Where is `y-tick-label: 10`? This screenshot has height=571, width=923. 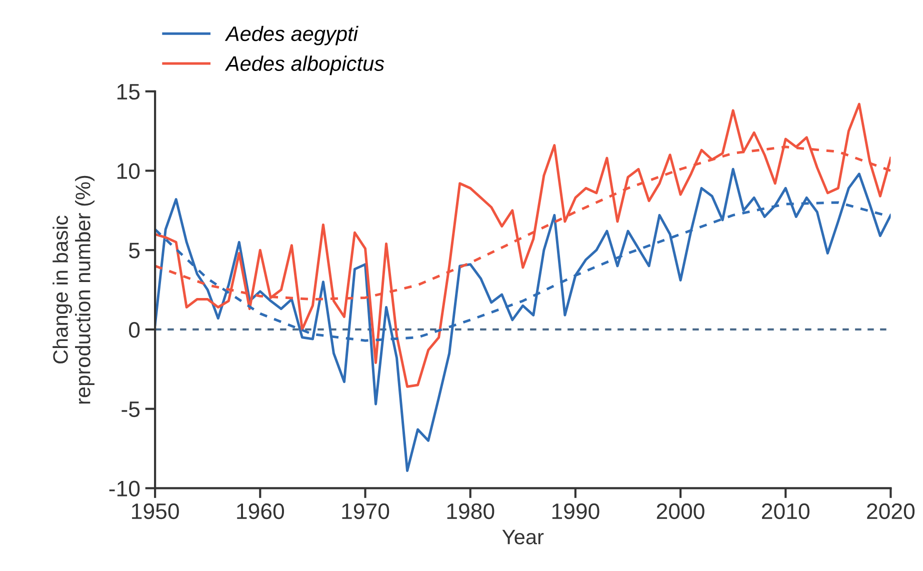
y-tick-label: 10 is located at coordinates (128, 171).